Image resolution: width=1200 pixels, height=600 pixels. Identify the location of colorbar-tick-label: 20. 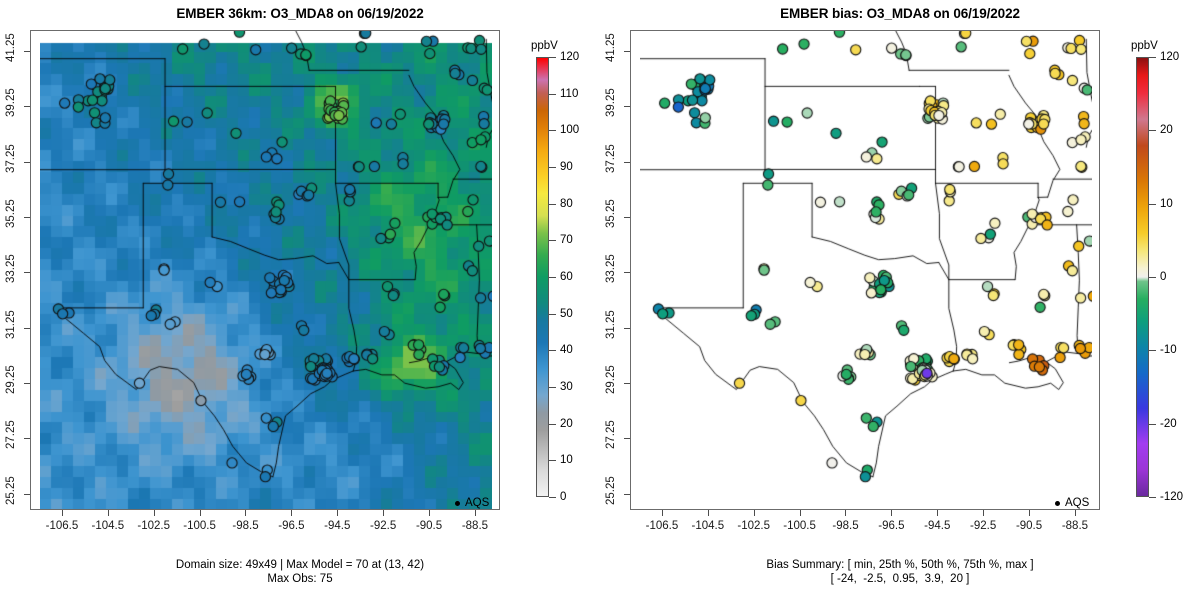
(566, 423).